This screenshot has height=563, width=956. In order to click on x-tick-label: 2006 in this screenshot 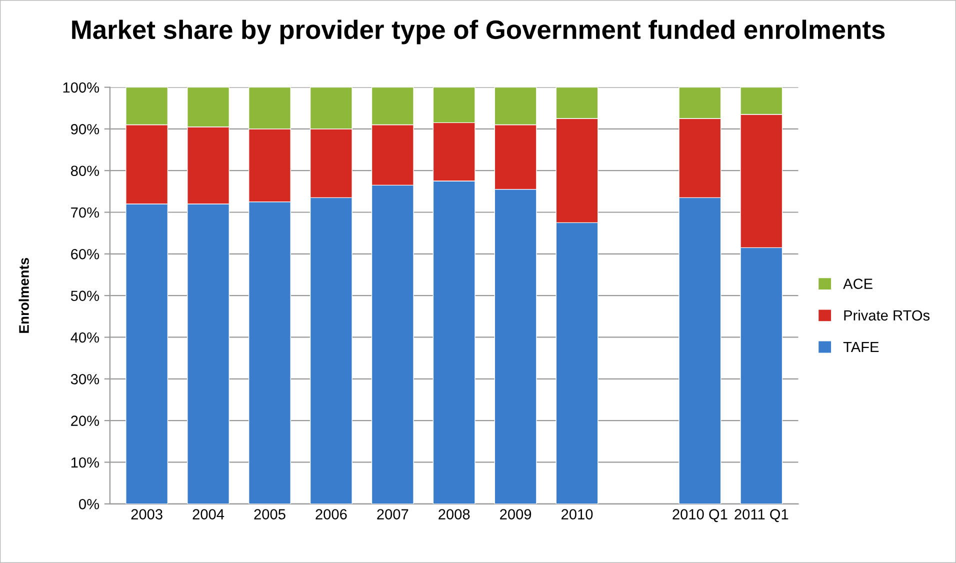, I will do `click(331, 514)`.